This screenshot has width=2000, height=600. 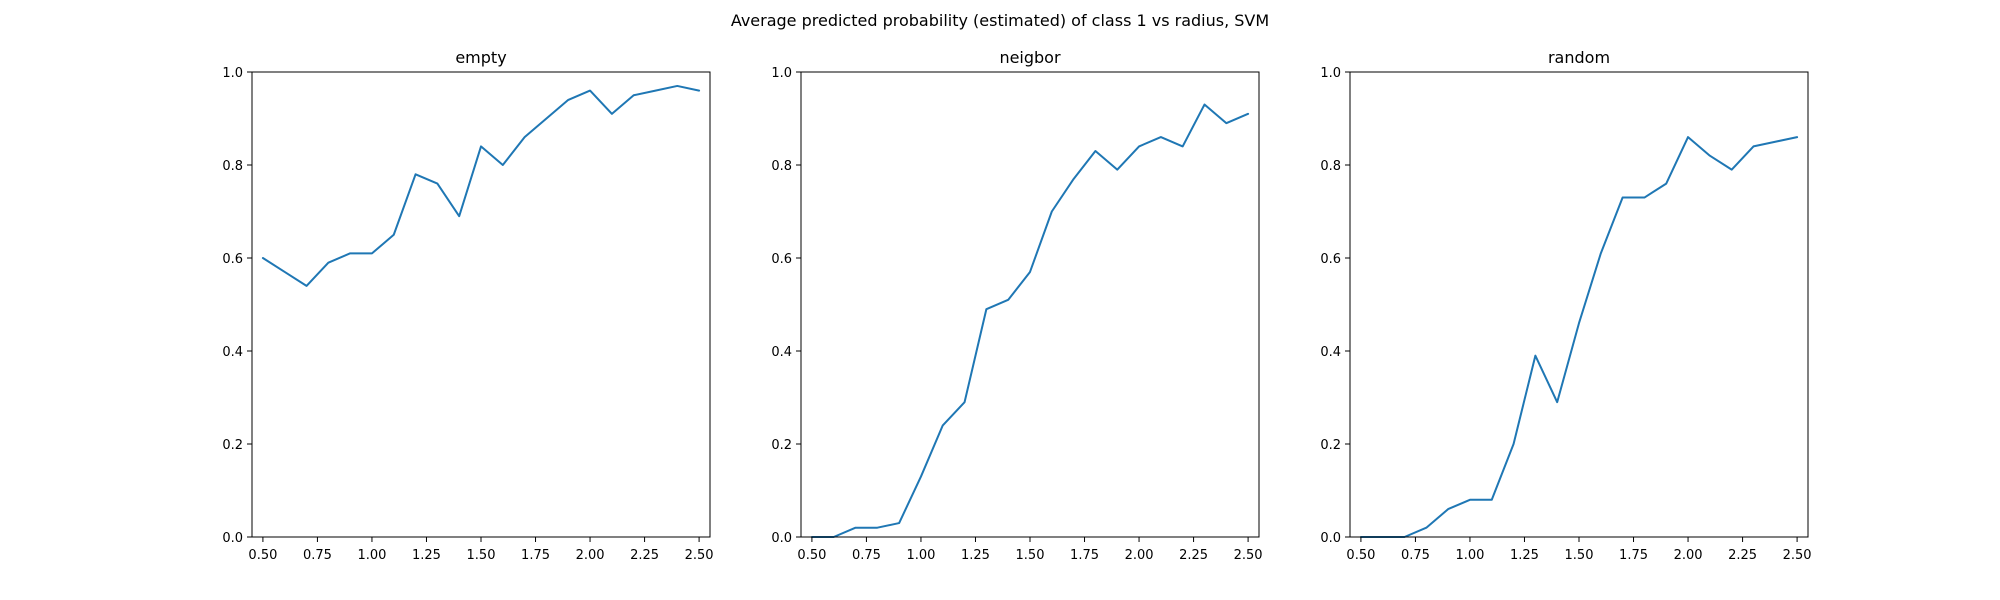 What do you see at coordinates (1030, 57) in the screenshot?
I see `subplot-title: neigbor` at bounding box center [1030, 57].